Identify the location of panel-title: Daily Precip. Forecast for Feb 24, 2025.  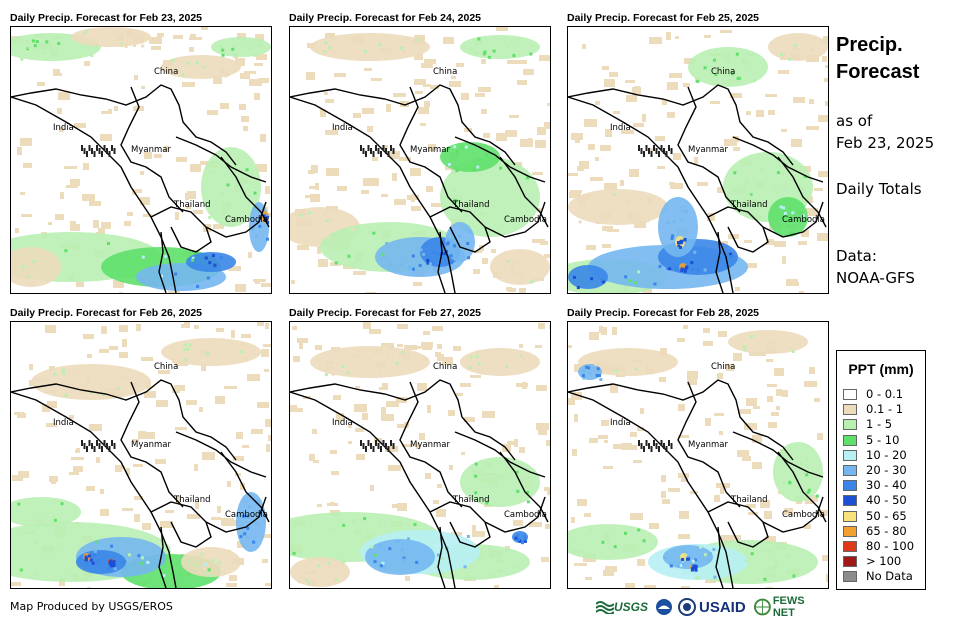
(385, 18).